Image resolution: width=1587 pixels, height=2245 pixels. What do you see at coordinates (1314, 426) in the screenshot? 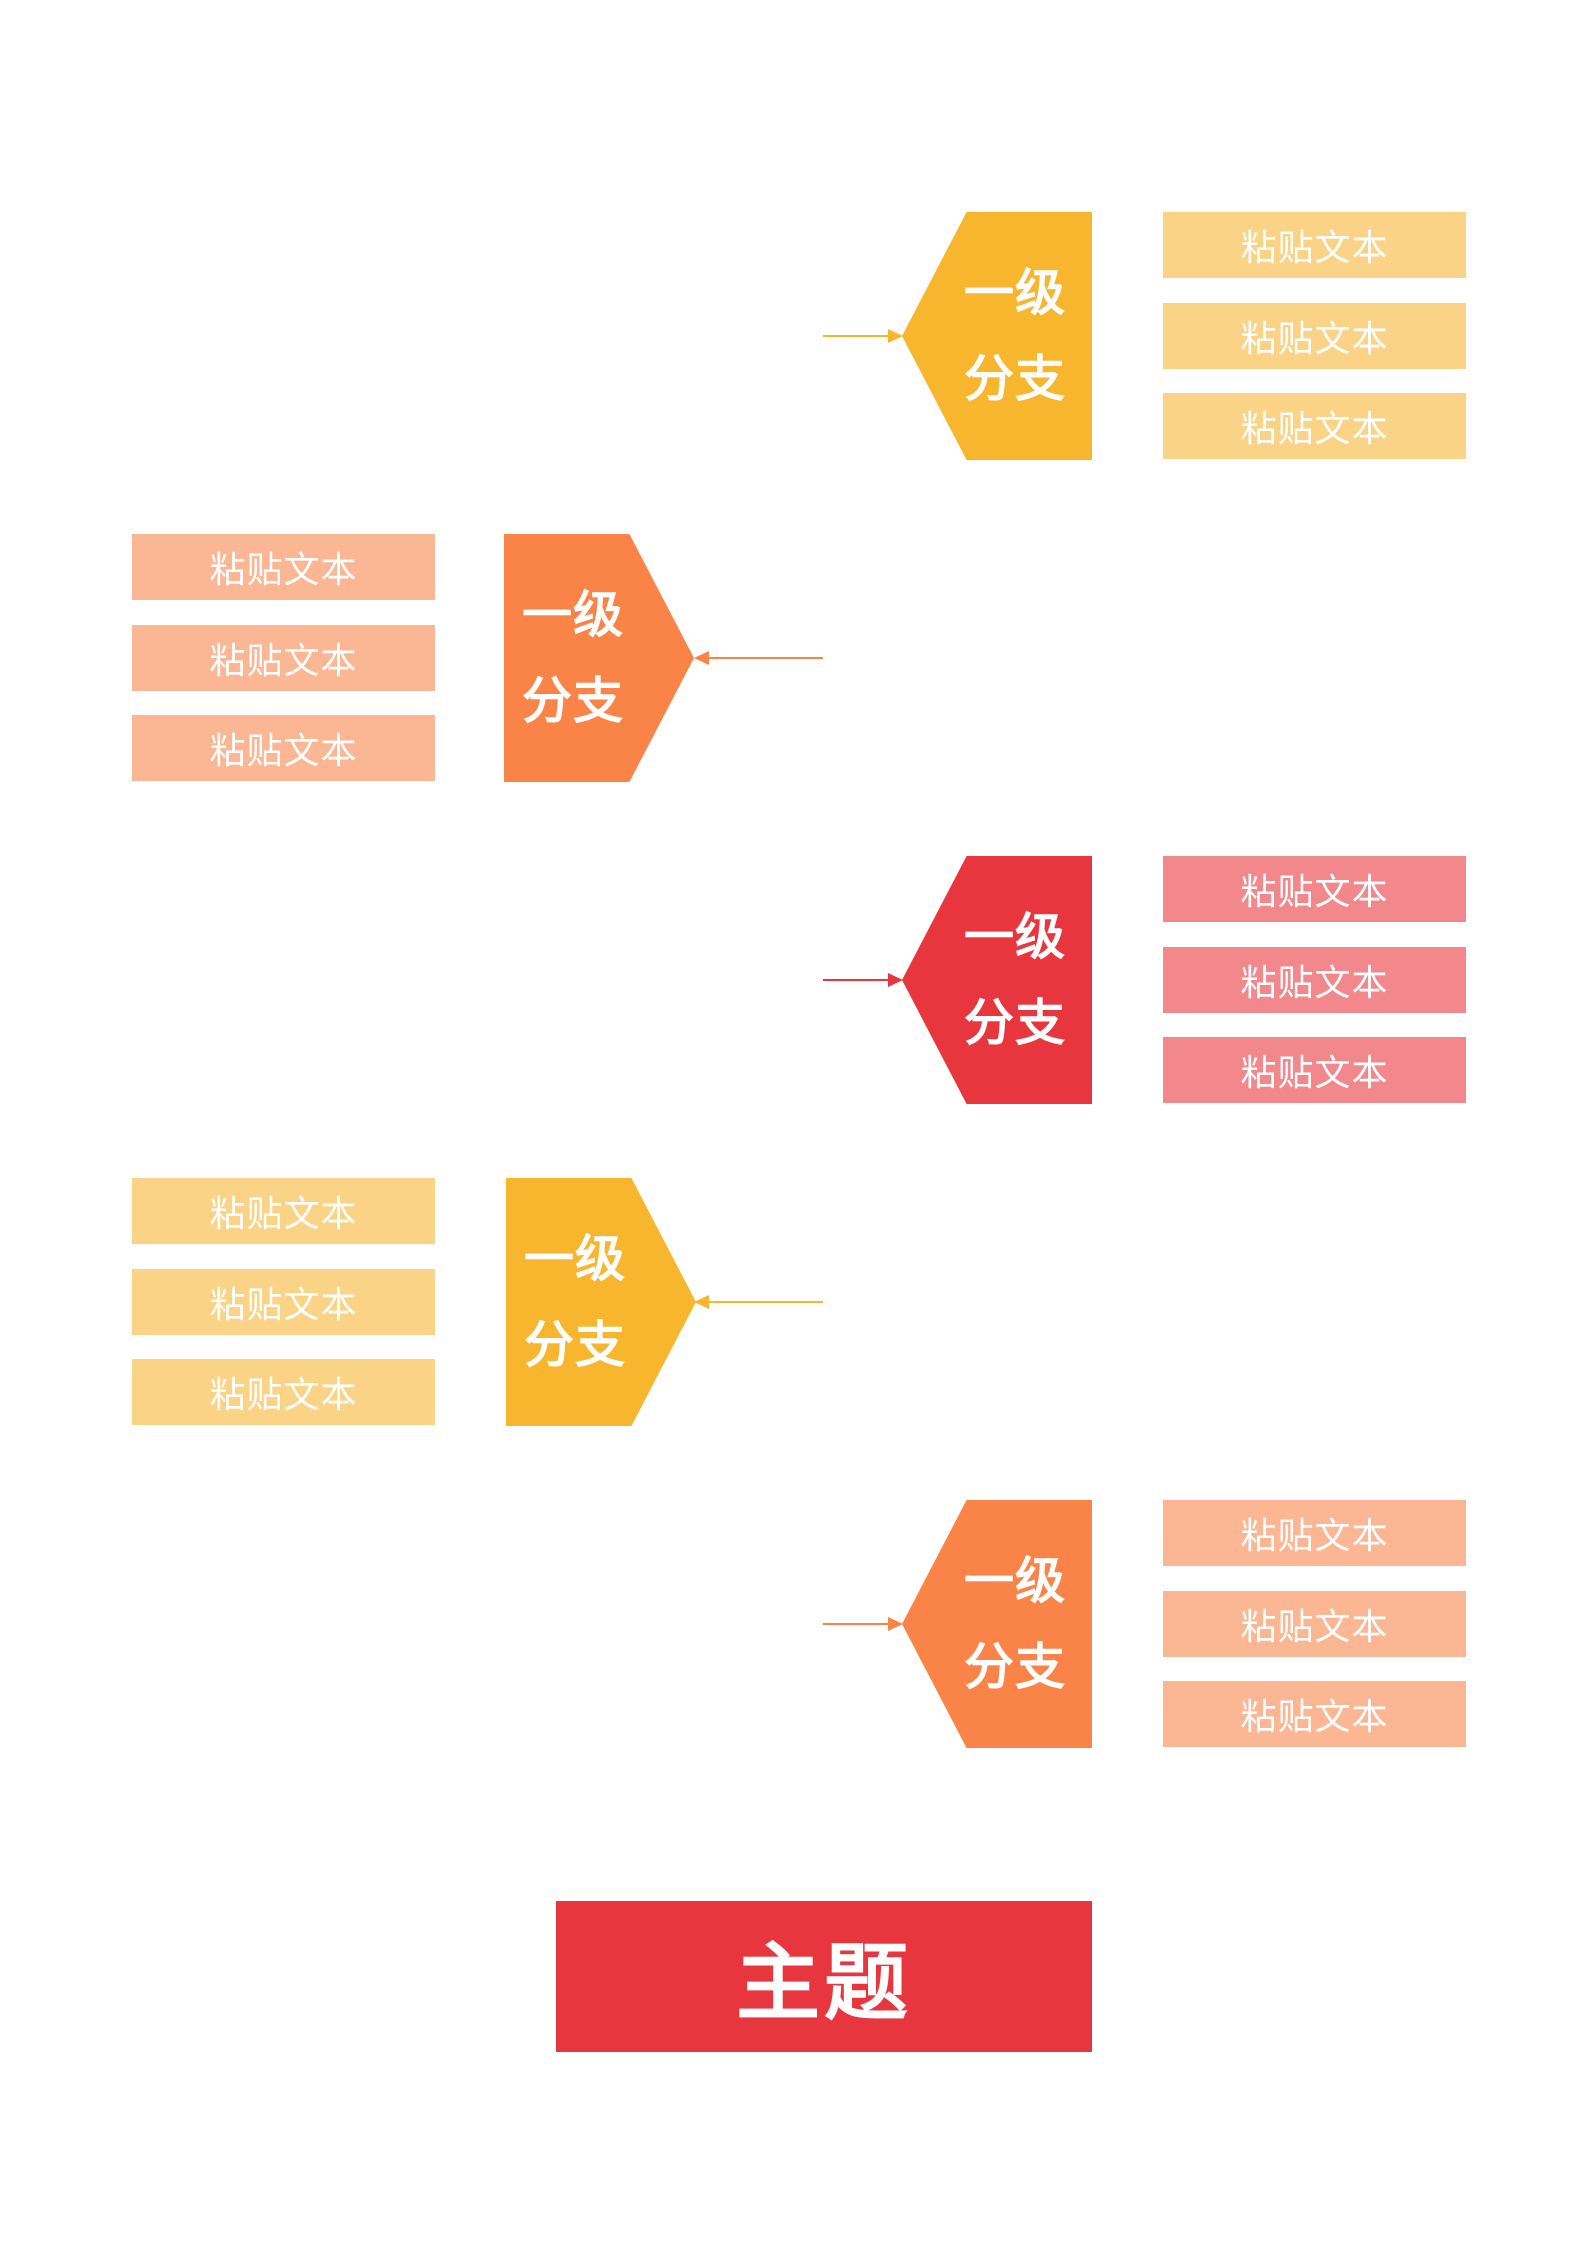
I see `branch-1-leaf-3: 粘贴文本` at bounding box center [1314, 426].